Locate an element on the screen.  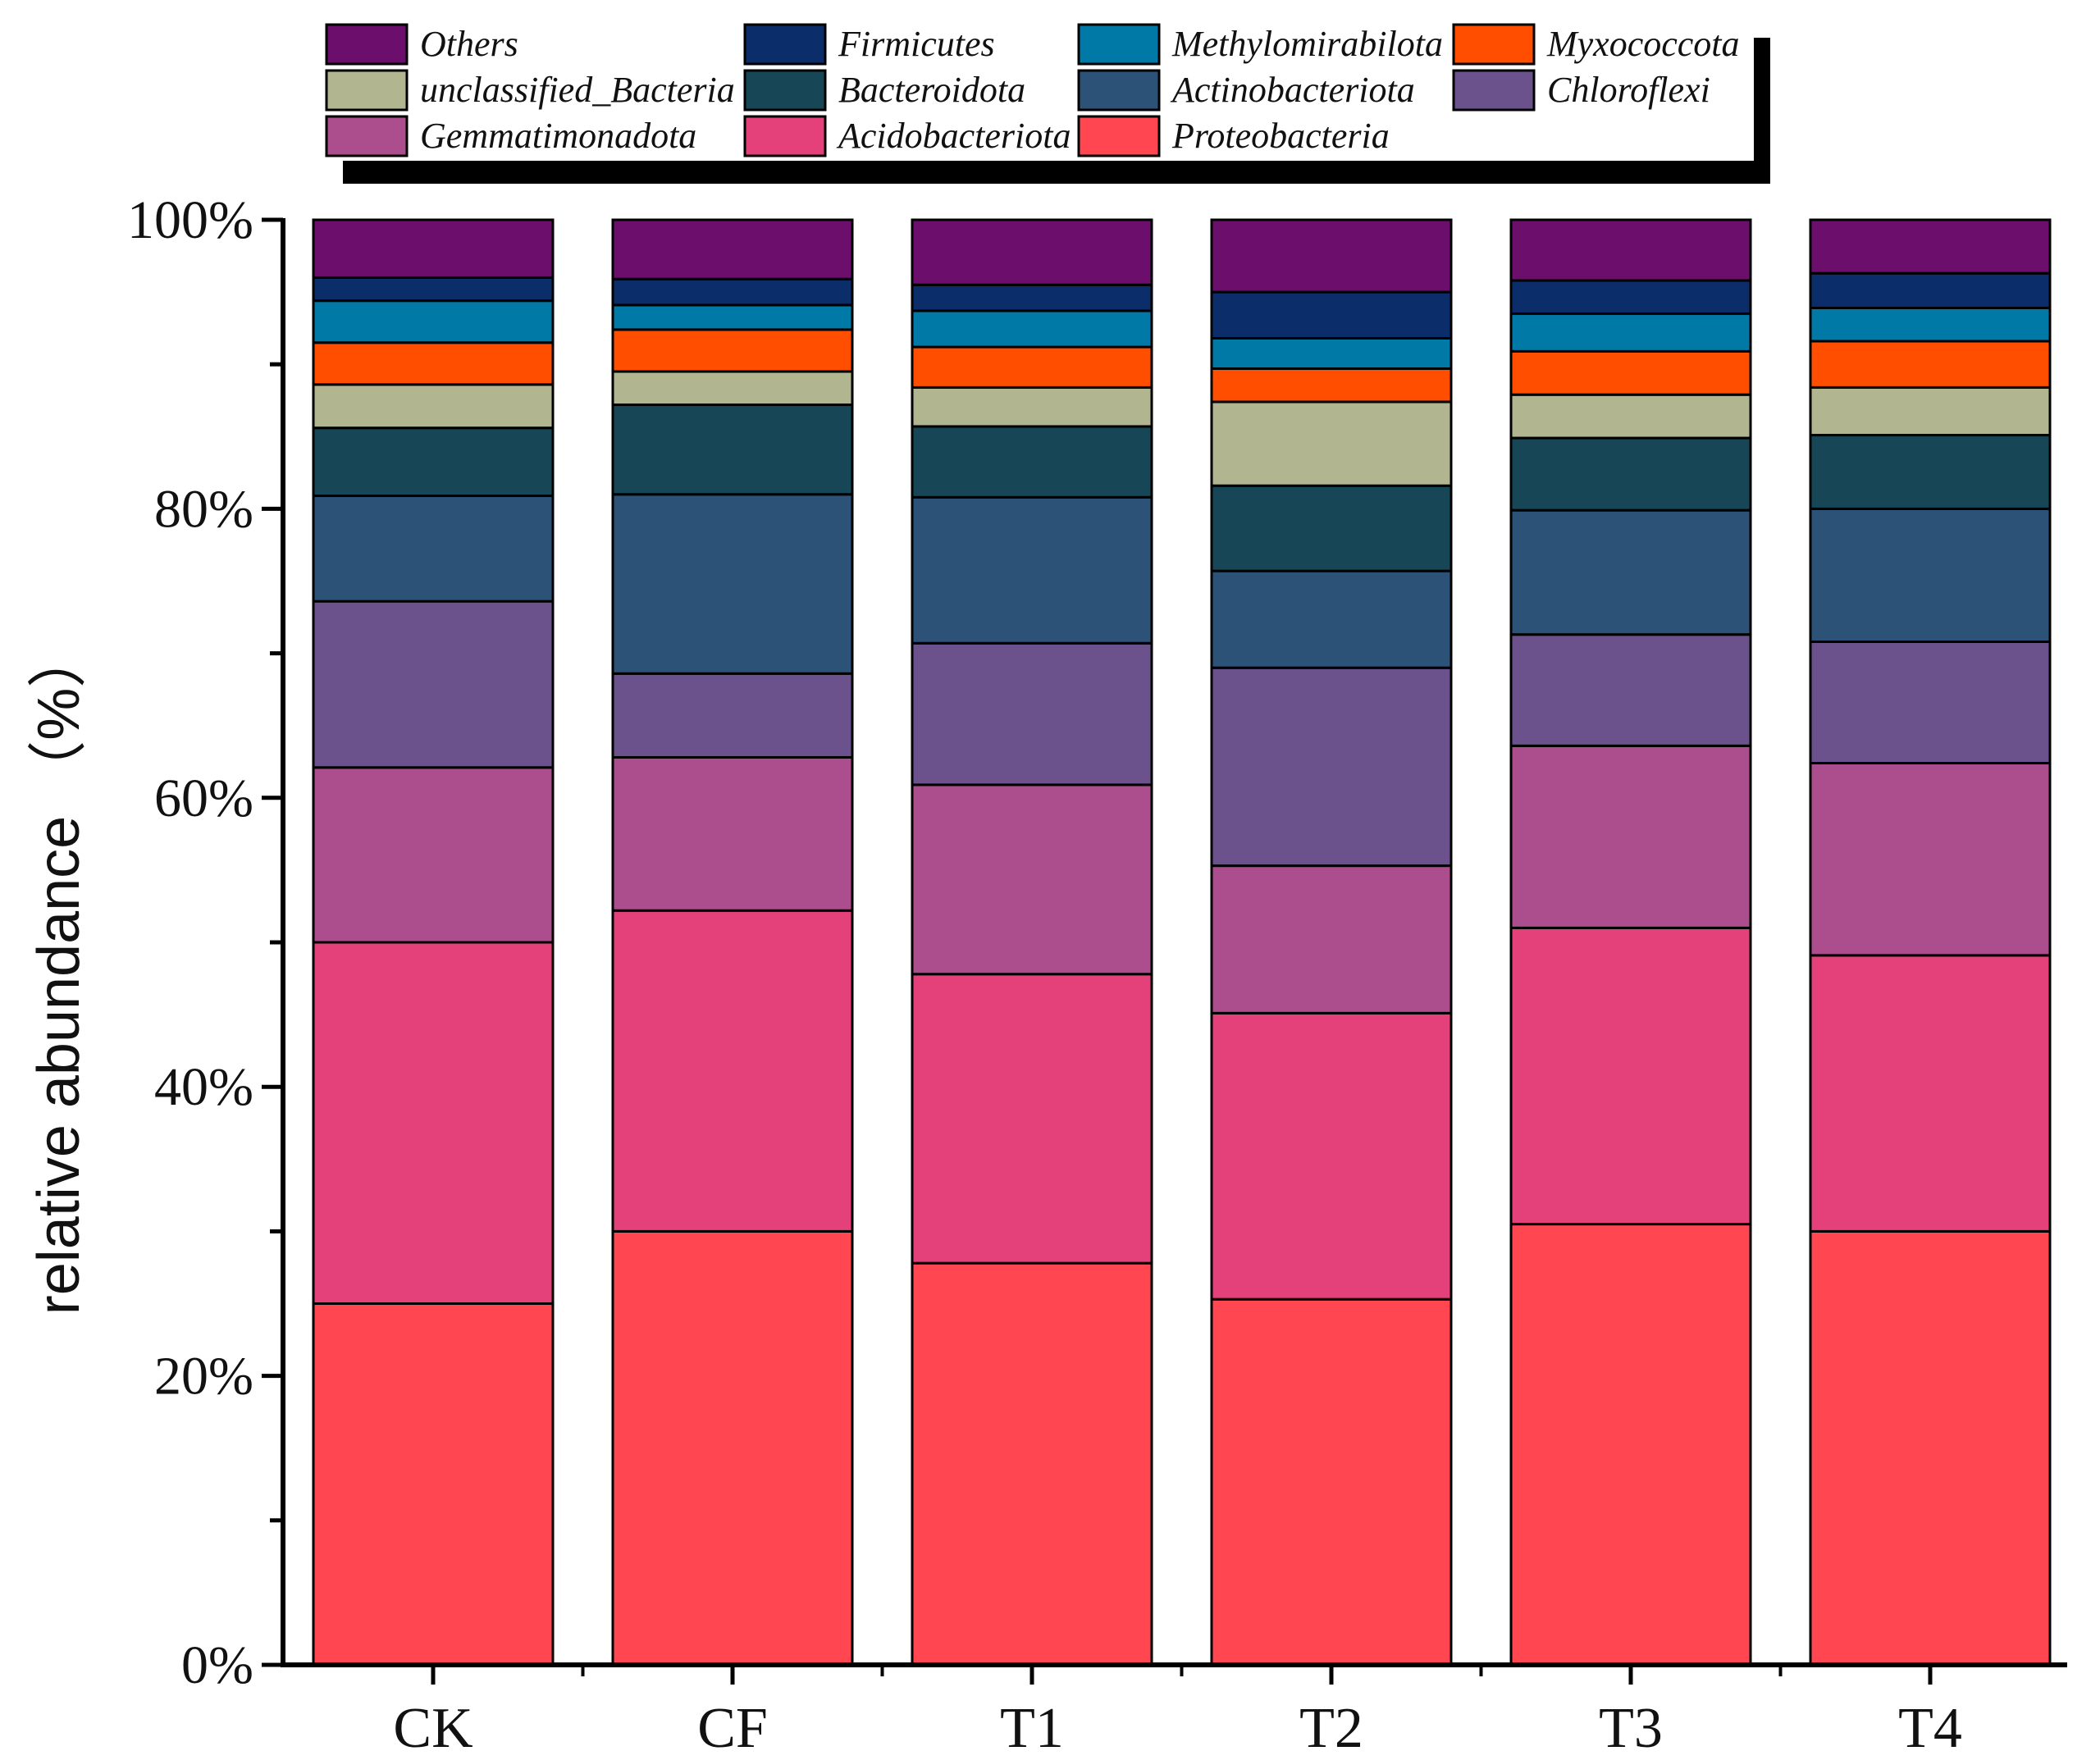
y-tick-label: 0% is located at coordinates (217, 1665).